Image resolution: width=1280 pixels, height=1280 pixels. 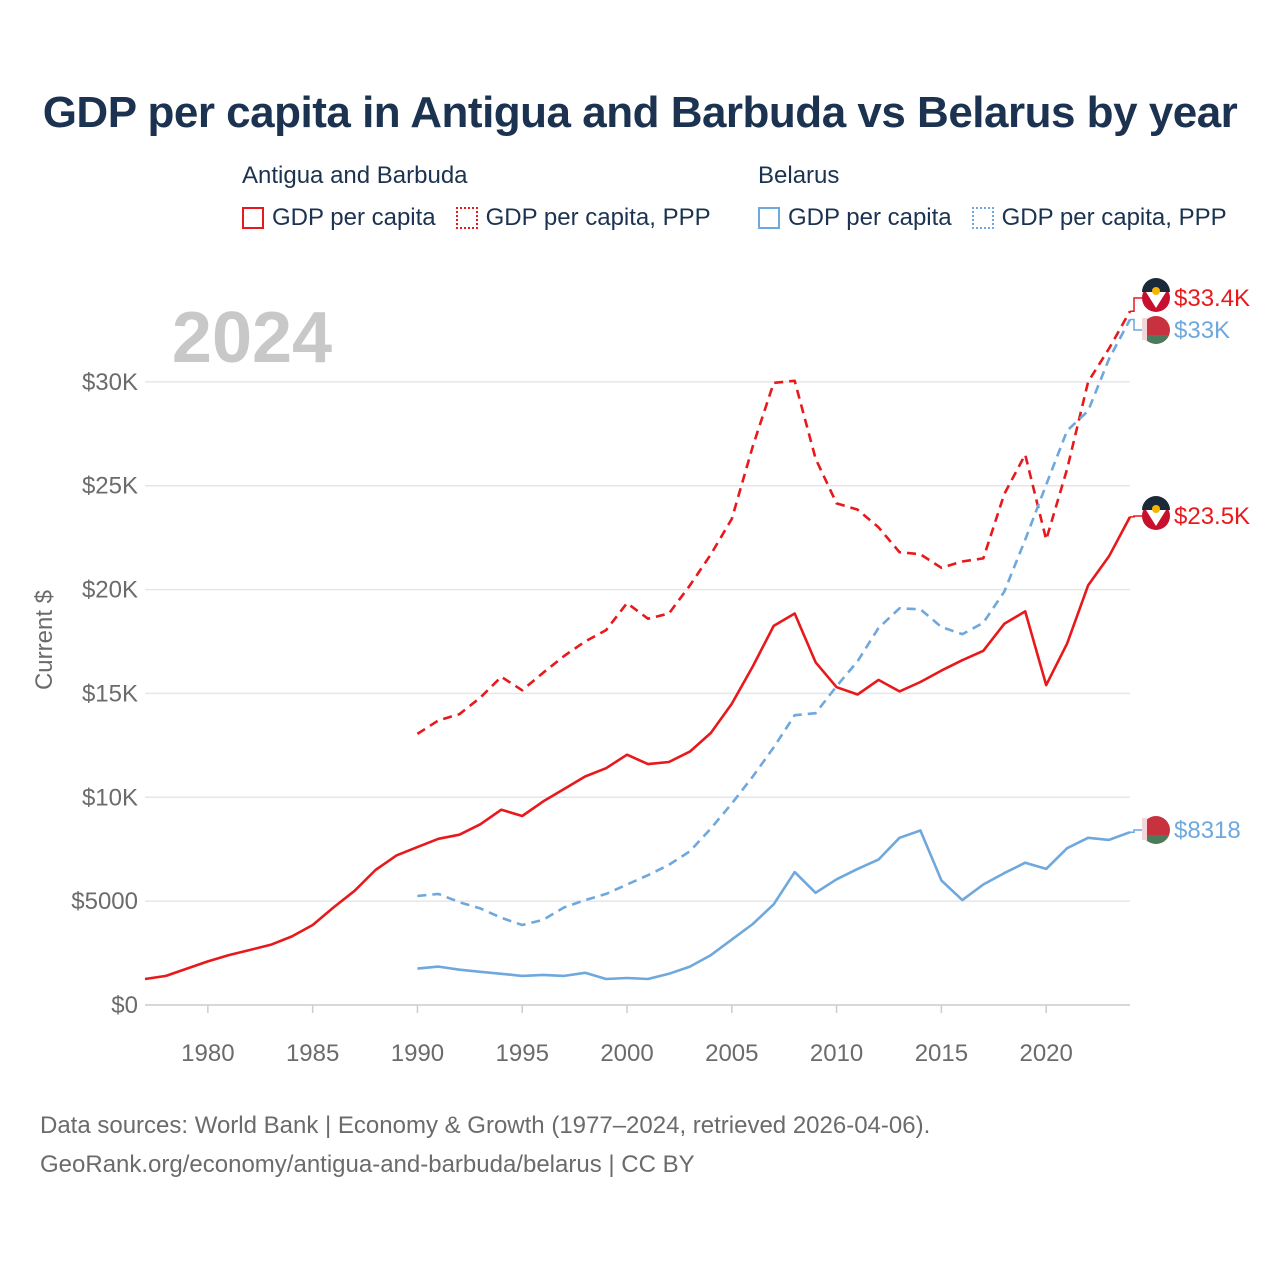 I want to click on end-value-label: $8318, so click(x=1207, y=830).